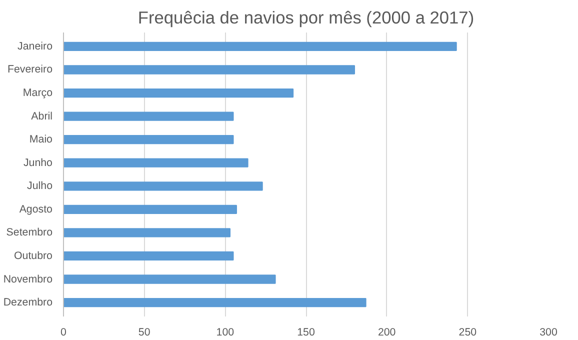 This screenshot has height=340, width=578. I want to click on chart-title: Frequêcia de navios por mês (2000 a 2017), so click(306, 18).